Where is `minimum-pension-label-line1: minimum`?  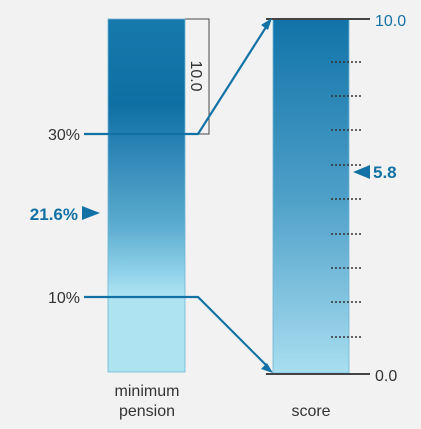 minimum-pension-label-line1: minimum is located at coordinates (147, 391).